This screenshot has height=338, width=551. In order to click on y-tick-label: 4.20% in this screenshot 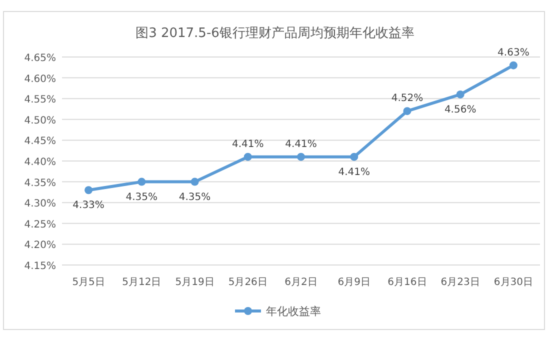, I will do `click(40, 246)`.